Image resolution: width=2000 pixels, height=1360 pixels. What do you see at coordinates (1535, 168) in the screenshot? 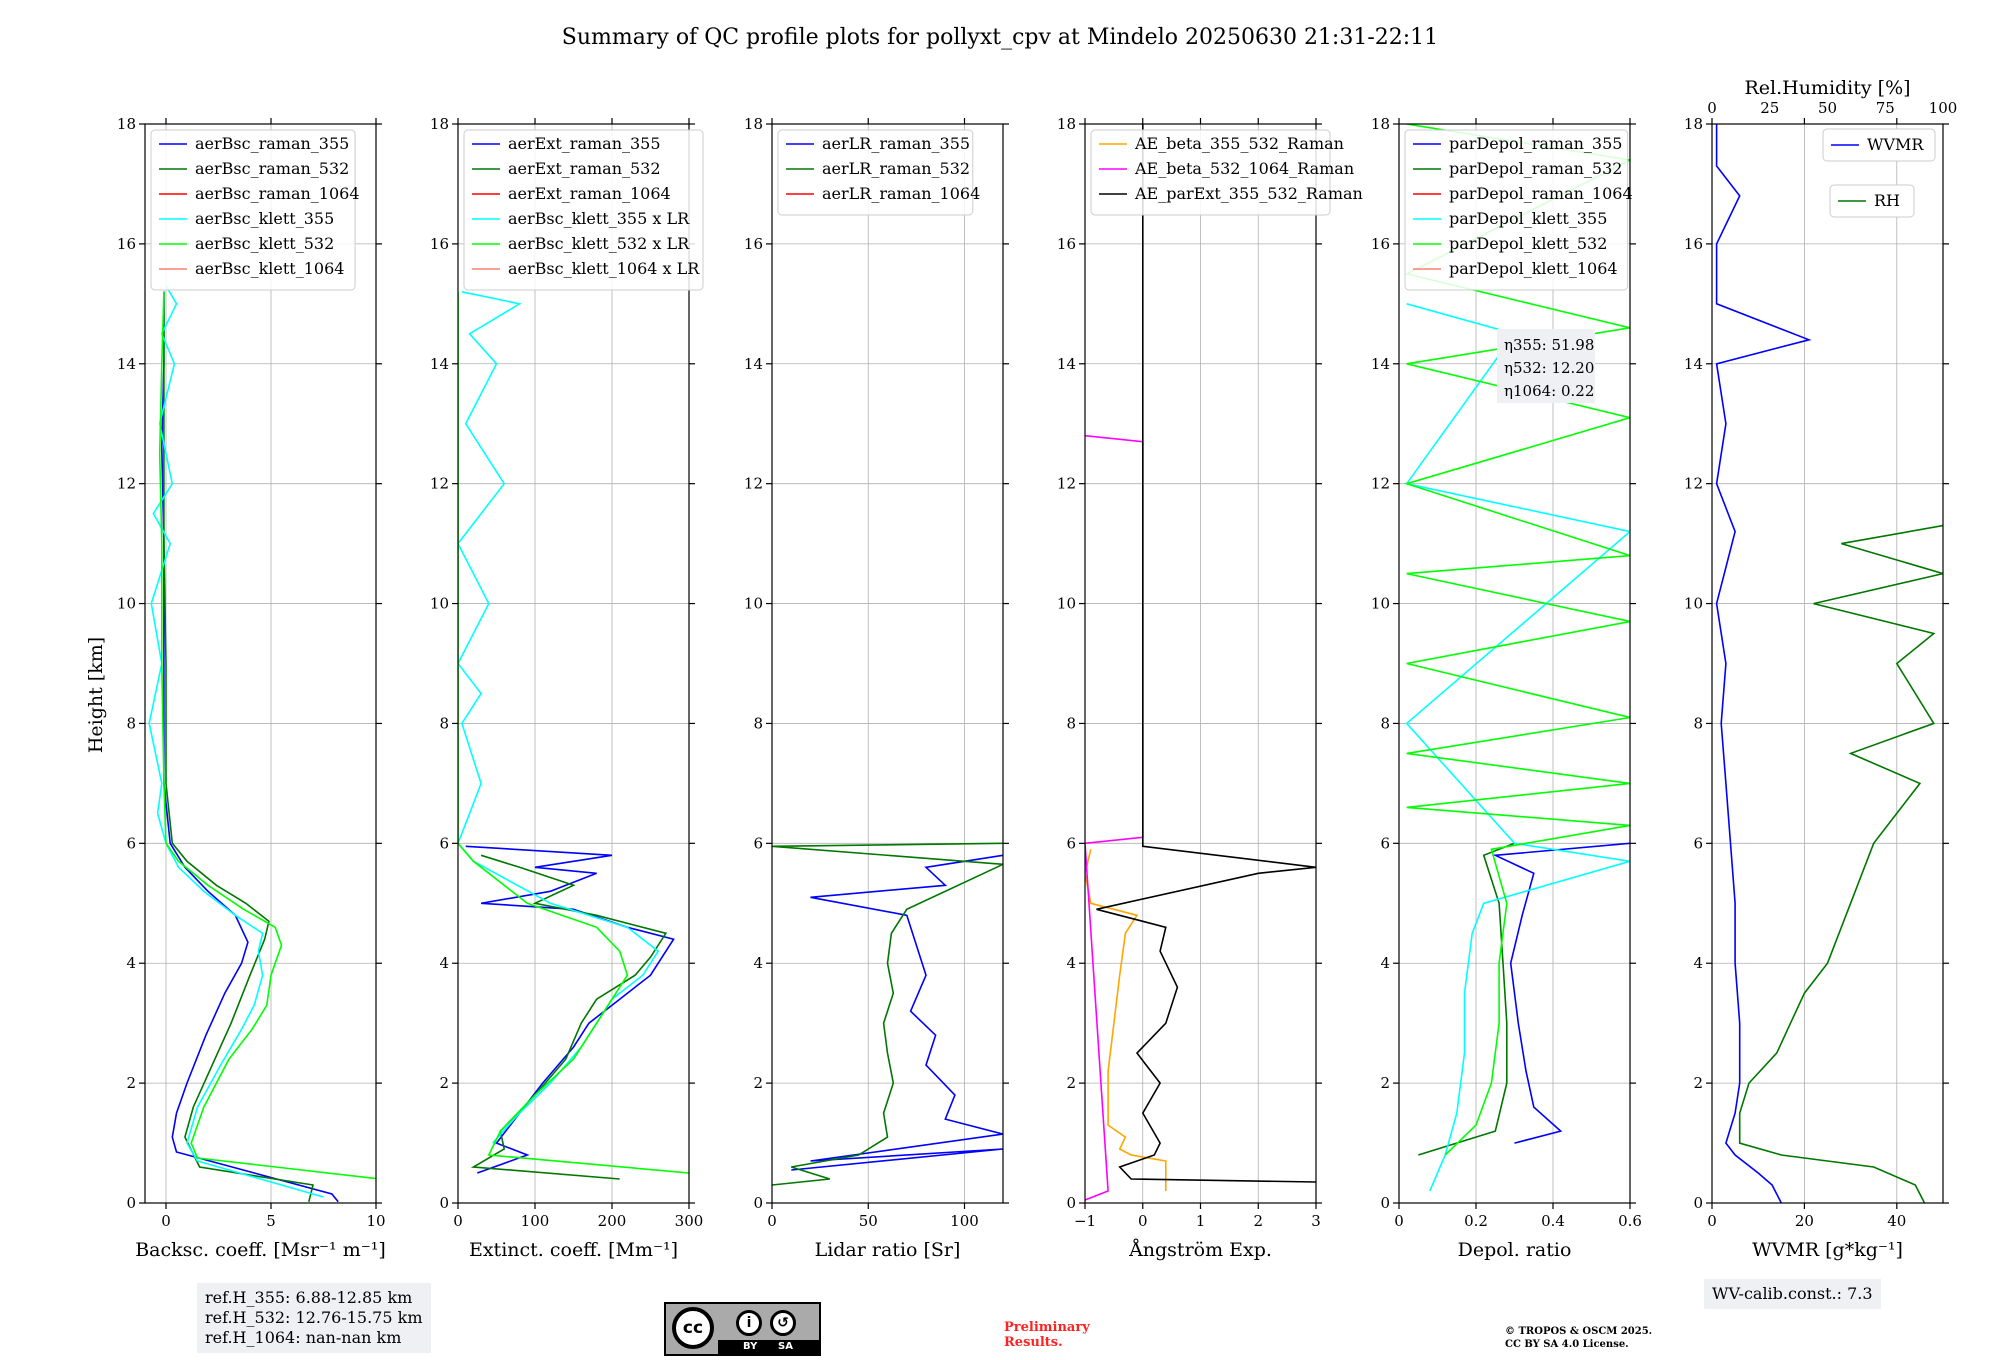
I see `legend-entry: parDepol_raman_532` at bounding box center [1535, 168].